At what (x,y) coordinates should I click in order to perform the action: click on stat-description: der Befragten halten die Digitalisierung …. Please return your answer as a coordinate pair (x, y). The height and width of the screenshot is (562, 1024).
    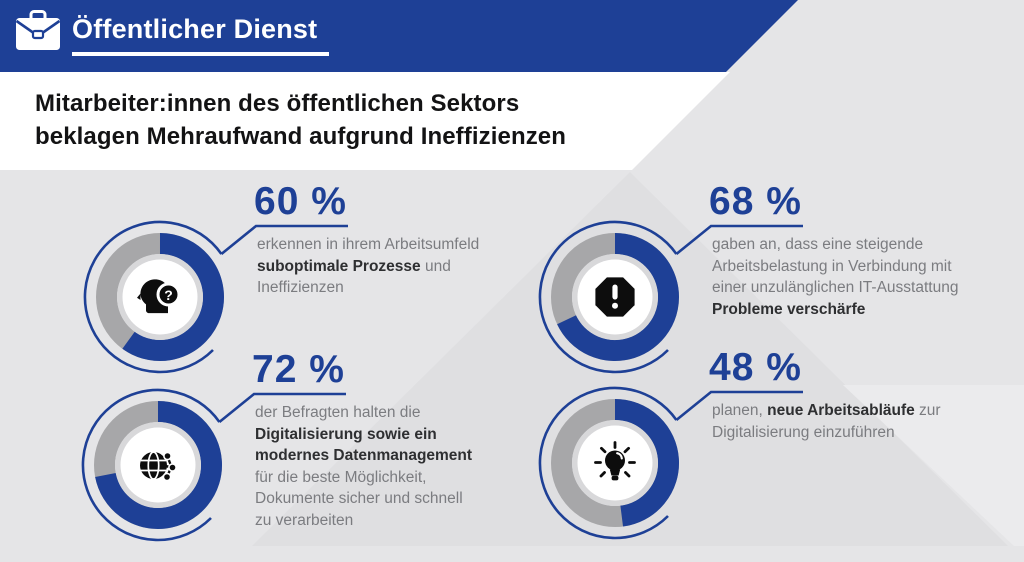
    Looking at the image, I should click on (364, 466).